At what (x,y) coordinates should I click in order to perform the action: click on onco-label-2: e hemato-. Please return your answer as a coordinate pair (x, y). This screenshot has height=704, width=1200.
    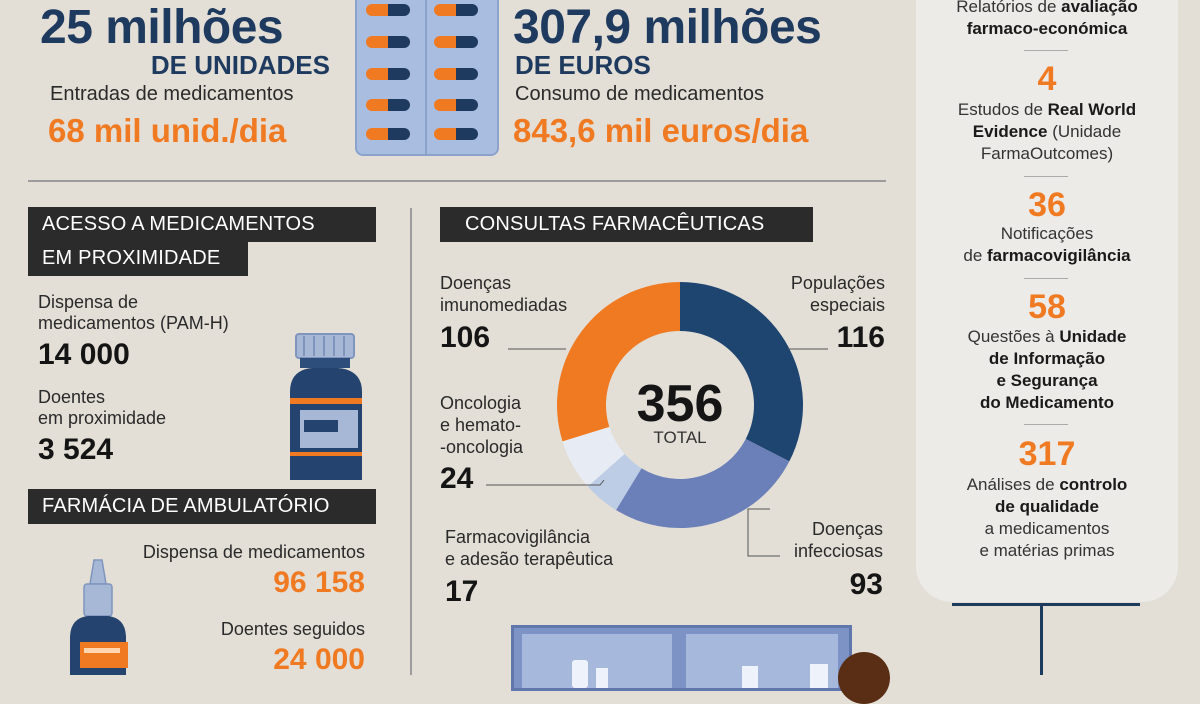
    Looking at the image, I should click on (481, 425).